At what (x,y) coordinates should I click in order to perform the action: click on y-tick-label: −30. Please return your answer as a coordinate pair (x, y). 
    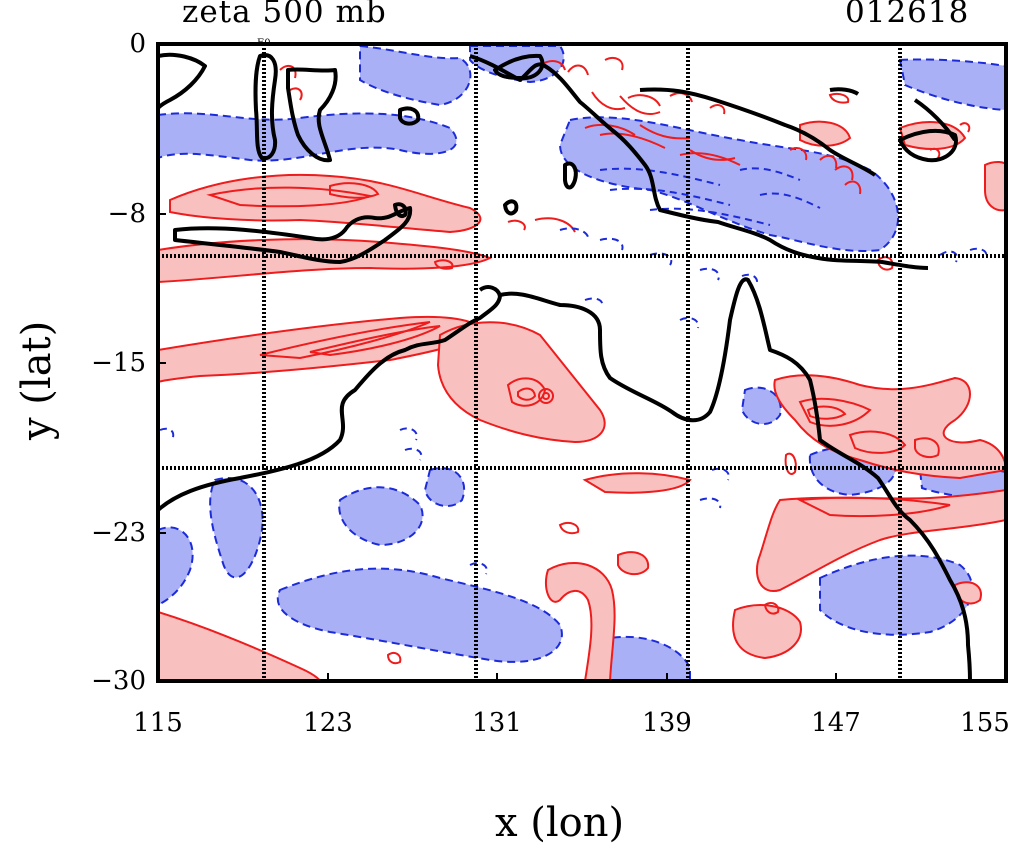
    Looking at the image, I should click on (118, 681).